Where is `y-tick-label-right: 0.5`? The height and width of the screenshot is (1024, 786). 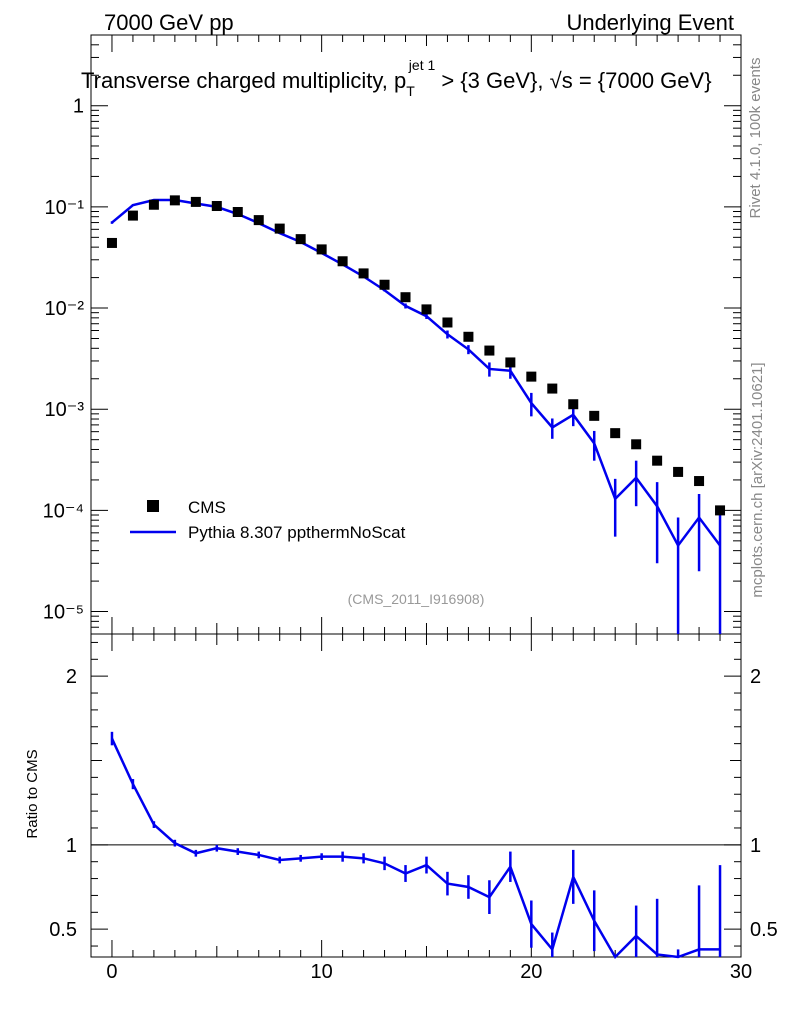 y-tick-label-right: 0.5 is located at coordinates (764, 930).